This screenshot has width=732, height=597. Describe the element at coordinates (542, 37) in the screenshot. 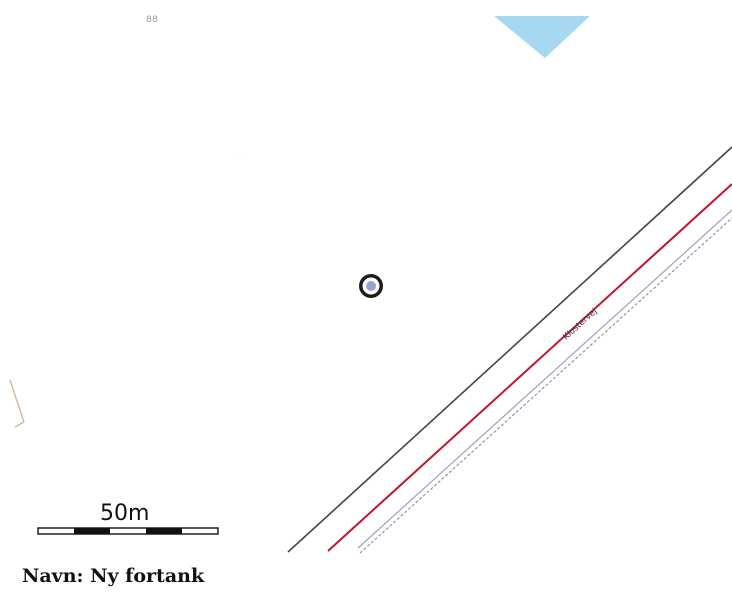

I see `water-area` at that location.